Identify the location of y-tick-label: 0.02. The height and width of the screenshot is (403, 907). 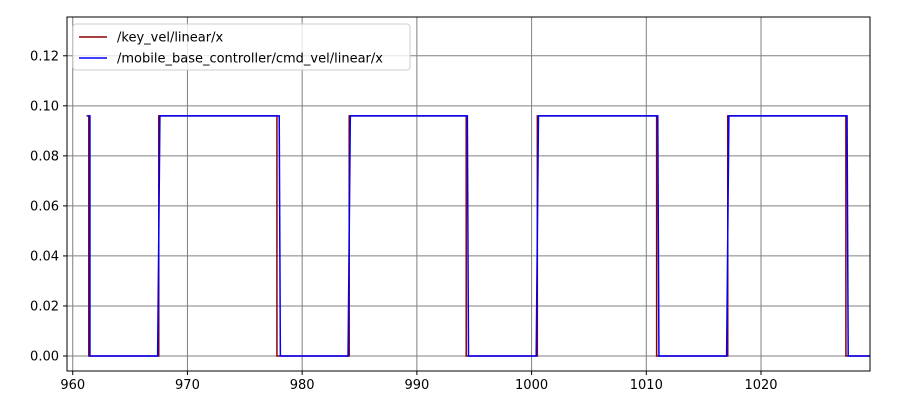
(44, 306).